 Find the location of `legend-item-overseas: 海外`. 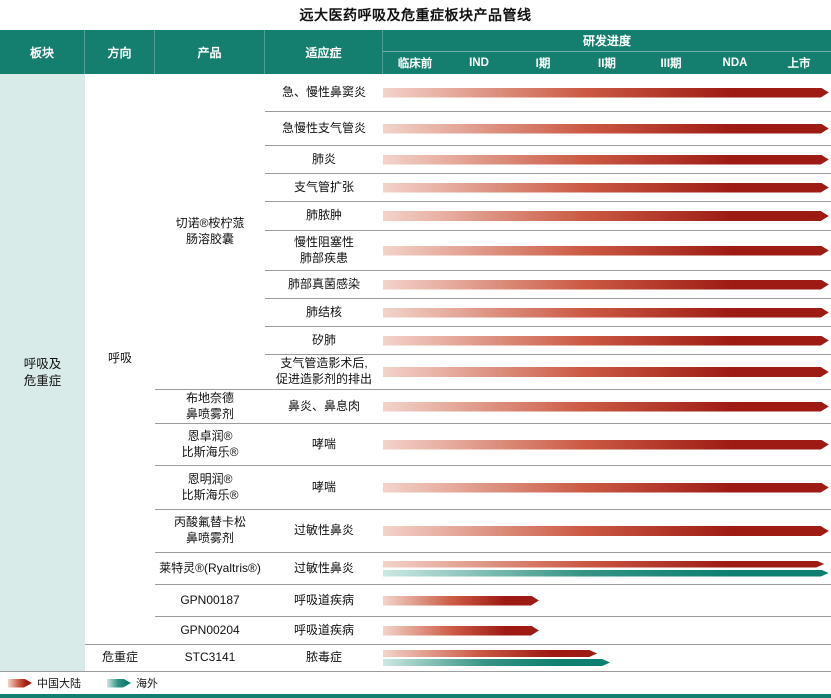

legend-item-overseas: 海外 is located at coordinates (132, 683).